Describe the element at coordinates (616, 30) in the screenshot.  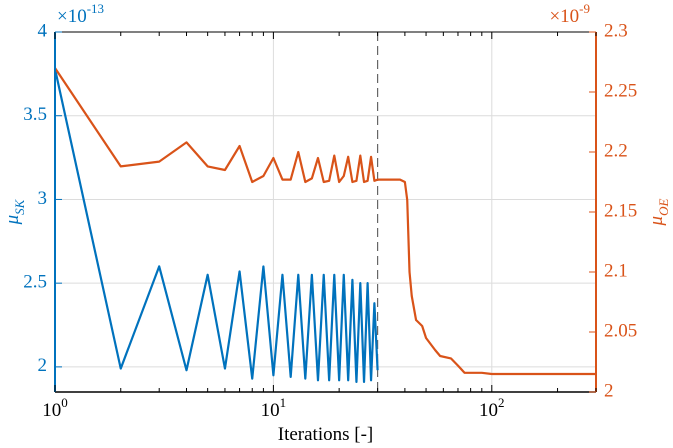
I see `y2-tick-label: 2.3` at that location.